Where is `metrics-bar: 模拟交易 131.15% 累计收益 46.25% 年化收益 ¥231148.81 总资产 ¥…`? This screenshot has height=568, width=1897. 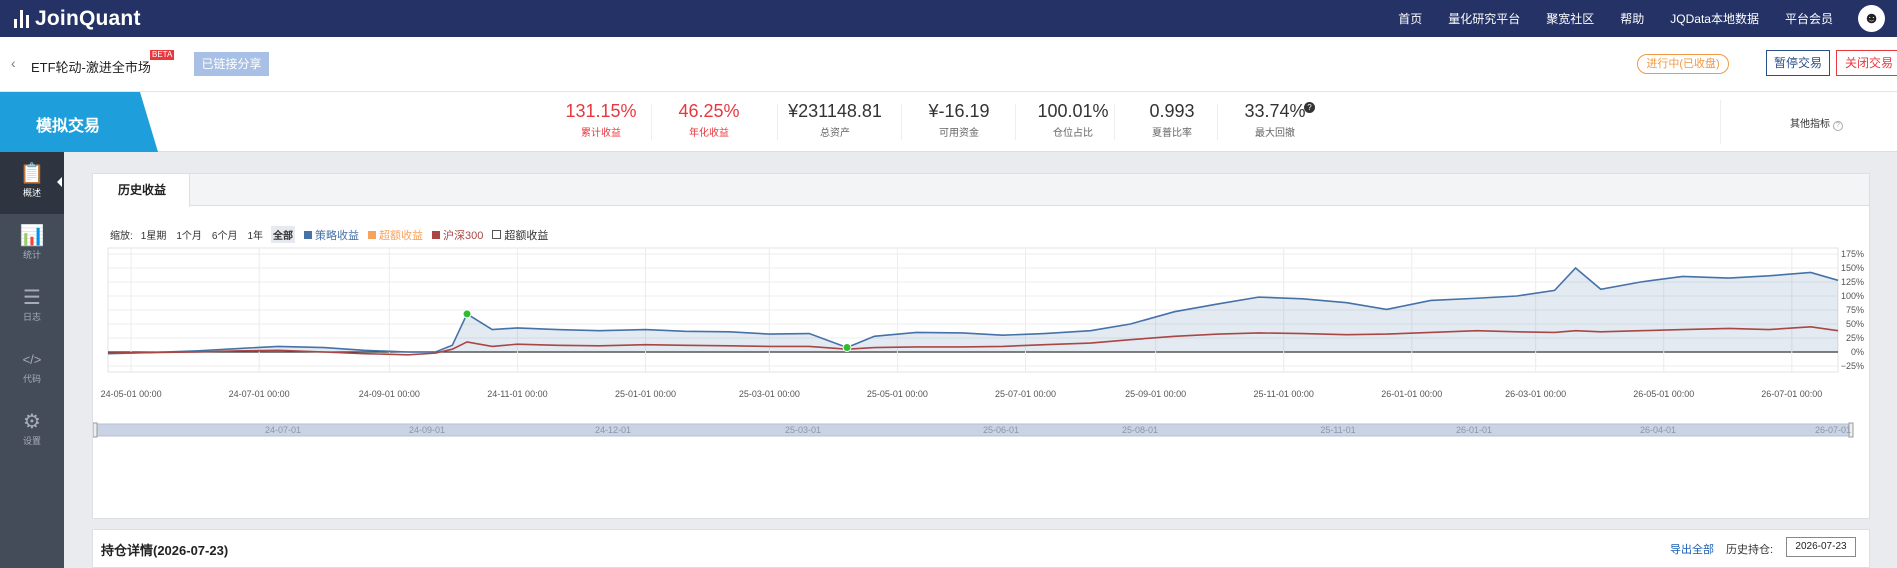
metrics-bar: 模拟交易 131.15% 累计收益 46.25% 年化收益 ¥231148.81 总资产 ¥… is located at coordinates (948, 122).